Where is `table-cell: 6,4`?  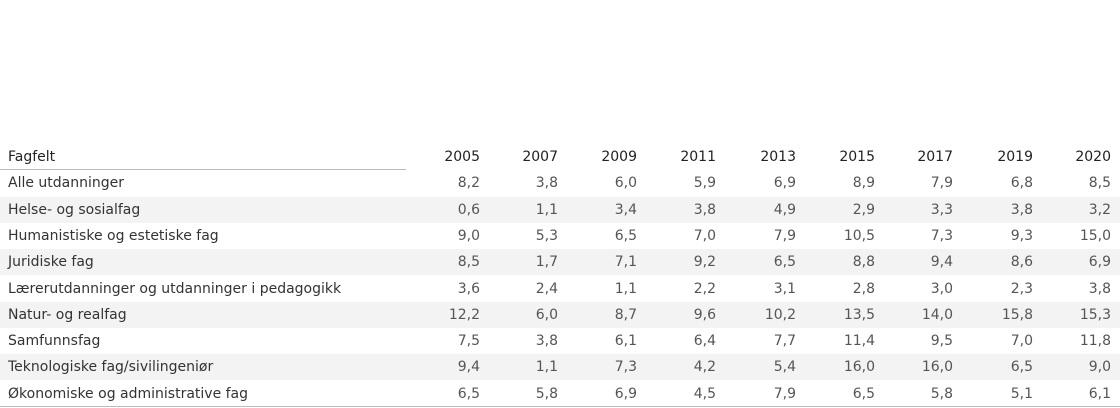 table-cell: 6,4 is located at coordinates (704, 341).